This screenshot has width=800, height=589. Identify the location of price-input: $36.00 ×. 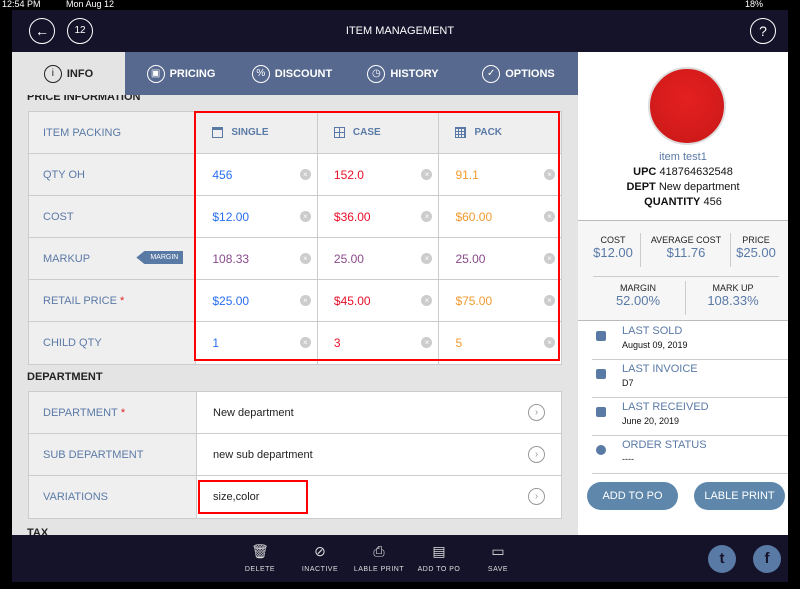
(378, 216).